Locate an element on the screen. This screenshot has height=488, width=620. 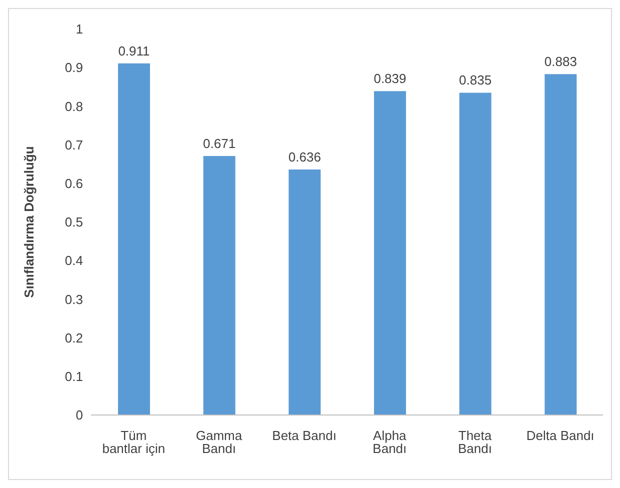
x-tick-label: Theta Bandı is located at coordinates (475, 442).